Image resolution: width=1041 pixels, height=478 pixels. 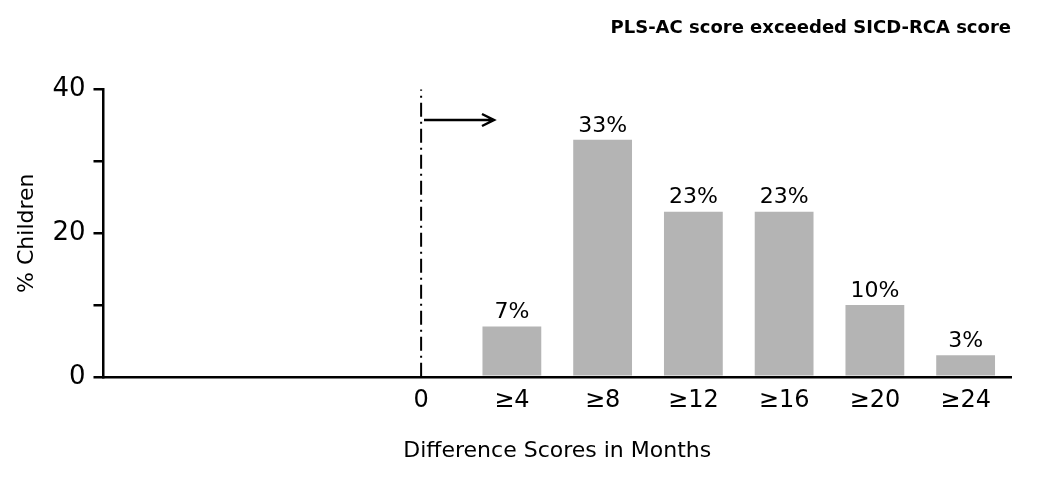 What do you see at coordinates (875, 289) in the screenshot?
I see `data-label: 10%` at bounding box center [875, 289].